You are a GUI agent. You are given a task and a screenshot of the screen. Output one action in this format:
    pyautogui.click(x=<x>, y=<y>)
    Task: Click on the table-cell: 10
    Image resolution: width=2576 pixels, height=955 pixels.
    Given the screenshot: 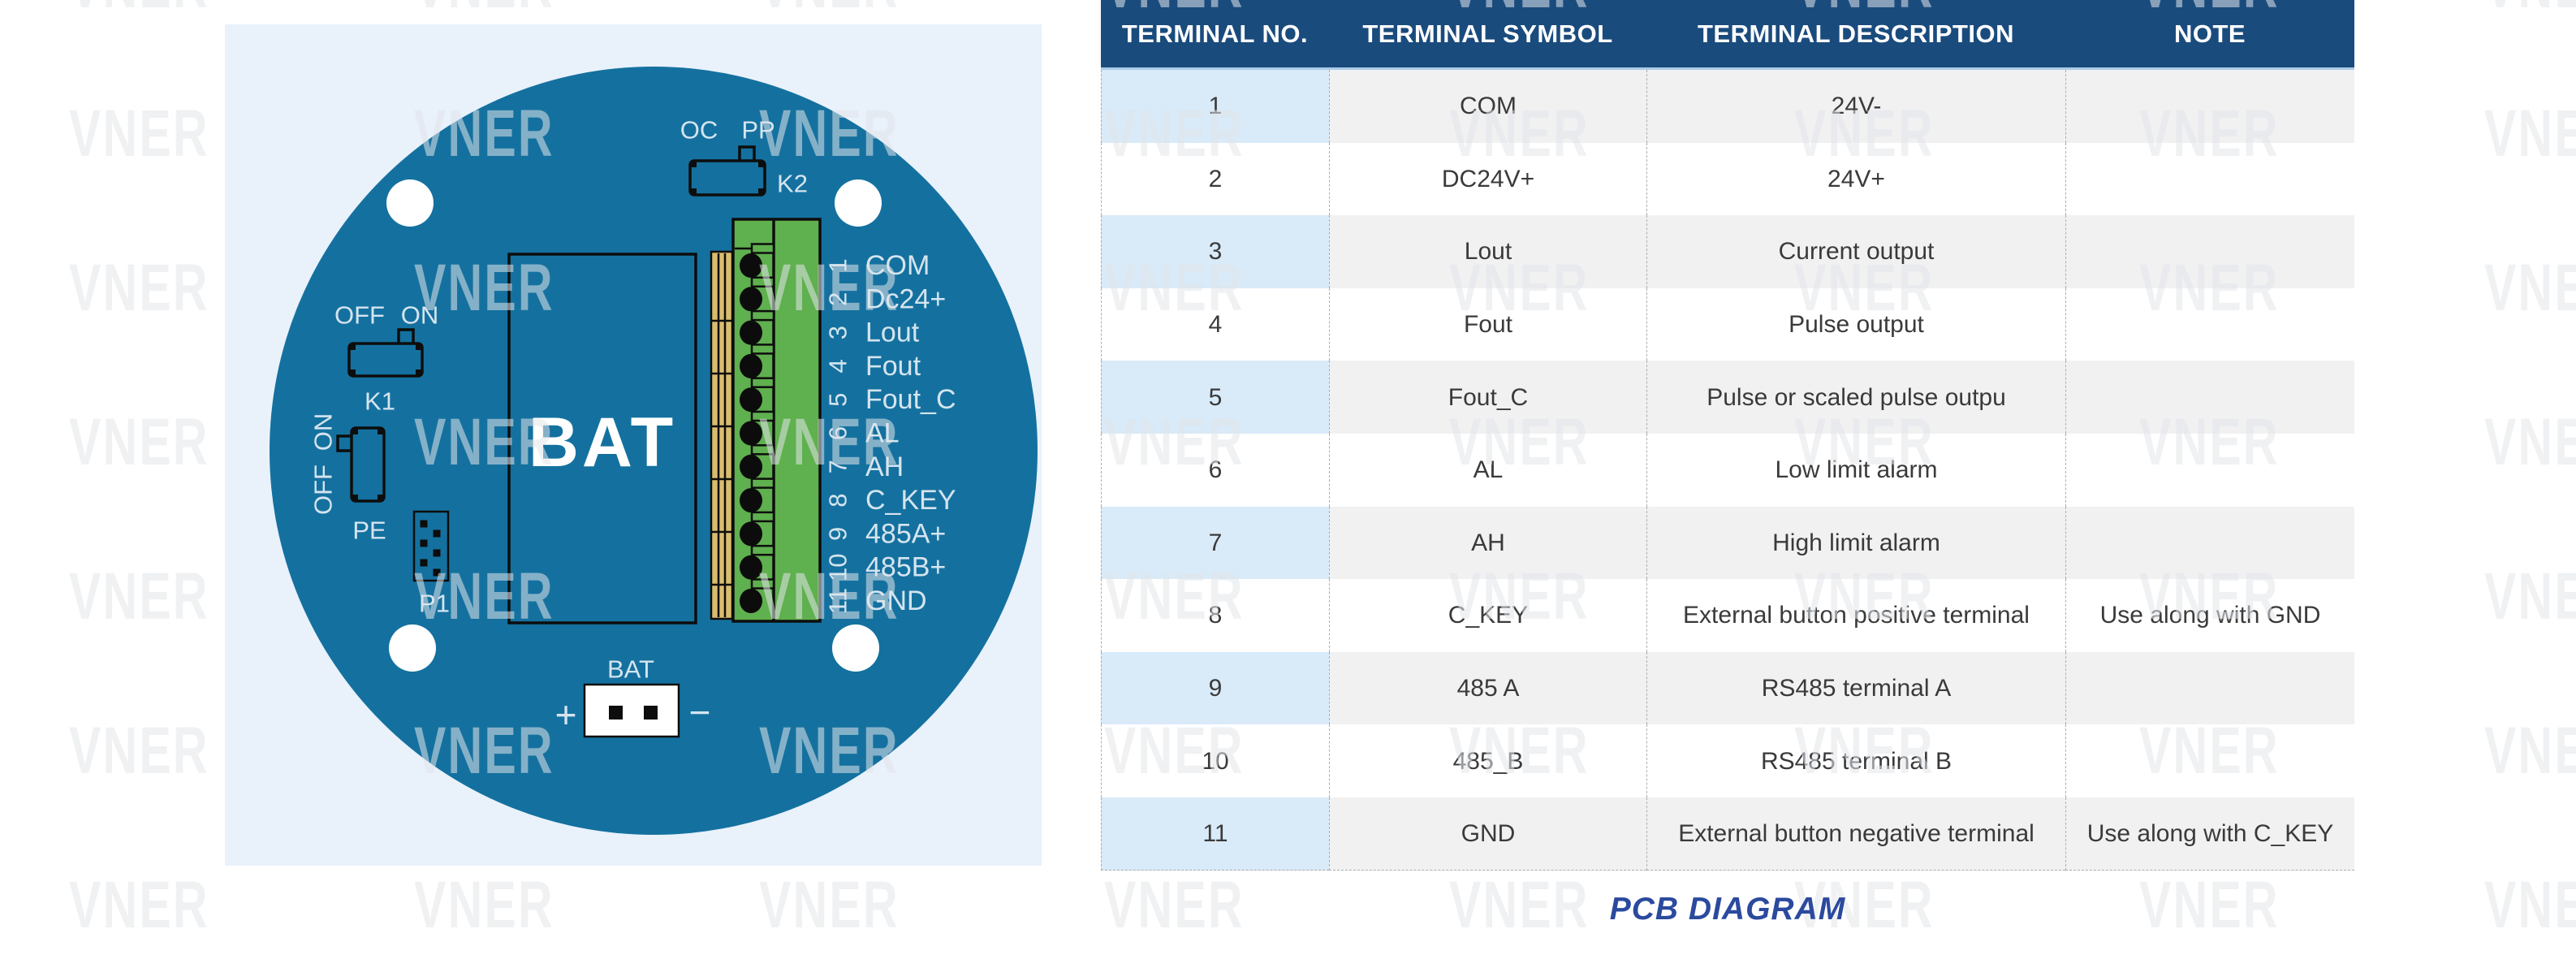 What is the action you would take?
    pyautogui.click(x=1215, y=760)
    